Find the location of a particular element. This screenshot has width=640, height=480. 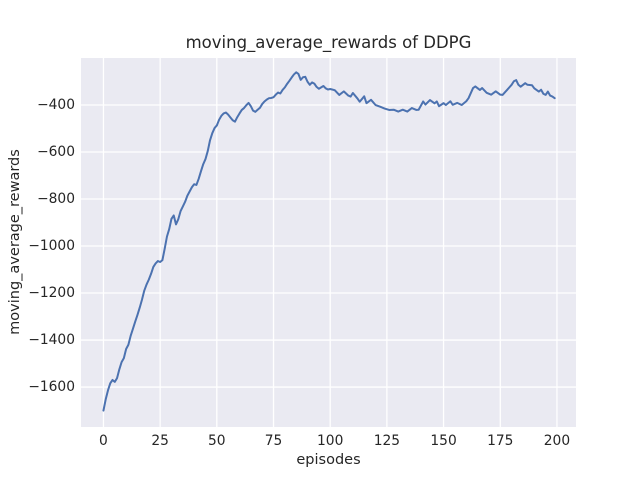

x-tick-label: 125 is located at coordinates (387, 441).